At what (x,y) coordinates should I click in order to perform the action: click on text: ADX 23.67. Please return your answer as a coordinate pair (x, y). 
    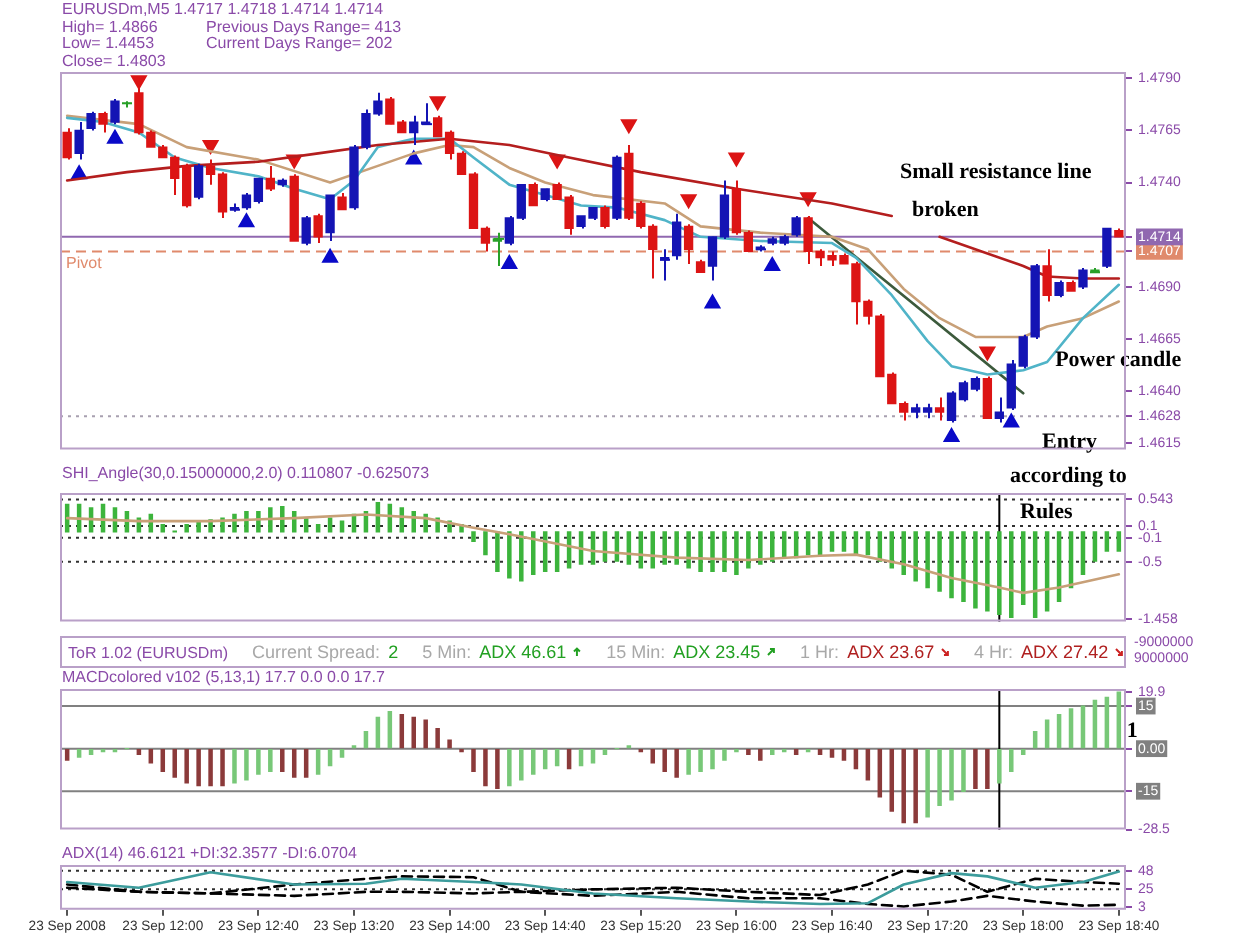
    Looking at the image, I should click on (891, 652).